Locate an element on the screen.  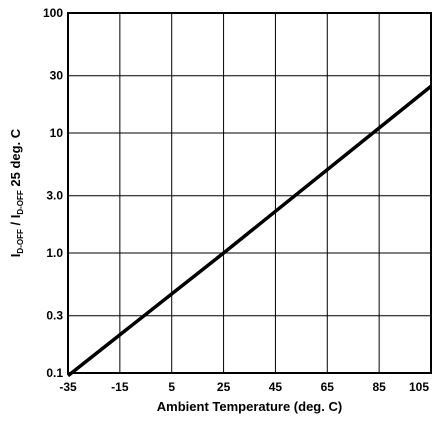
x-tick-label: 85 is located at coordinates (379, 387).